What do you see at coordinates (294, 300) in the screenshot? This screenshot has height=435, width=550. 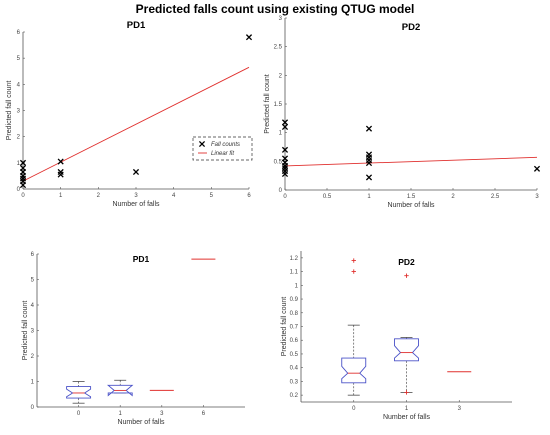 I see `y-tick-label: 0.9` at bounding box center [294, 300].